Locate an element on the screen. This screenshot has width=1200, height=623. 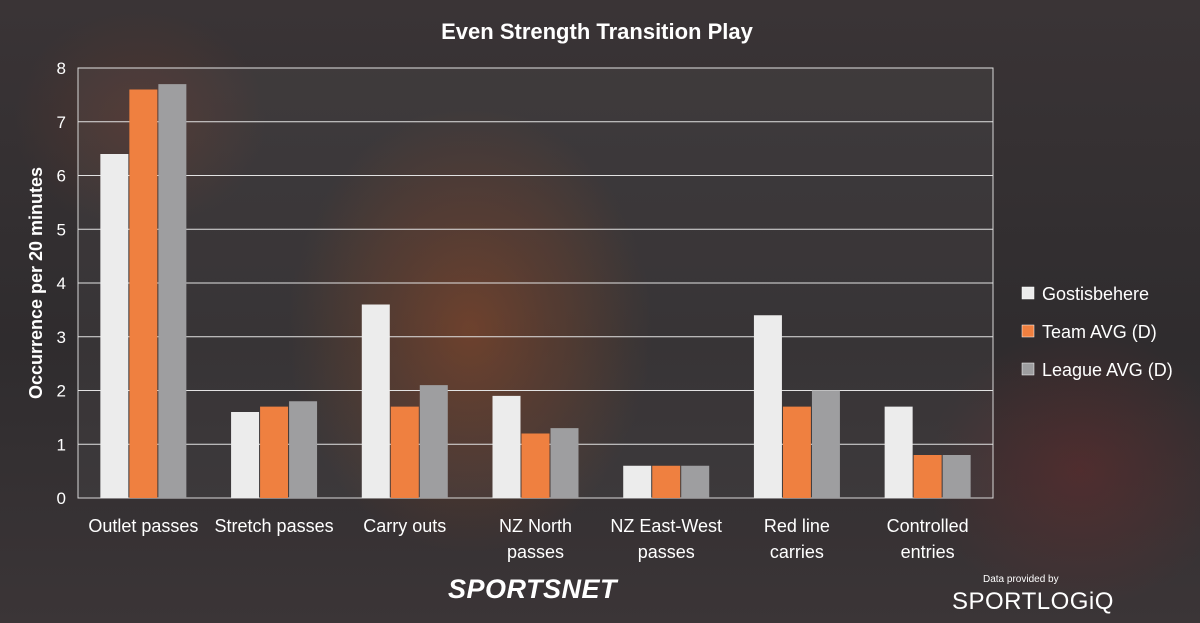
chart-title: Even Strength Transition Play is located at coordinates (597, 31).